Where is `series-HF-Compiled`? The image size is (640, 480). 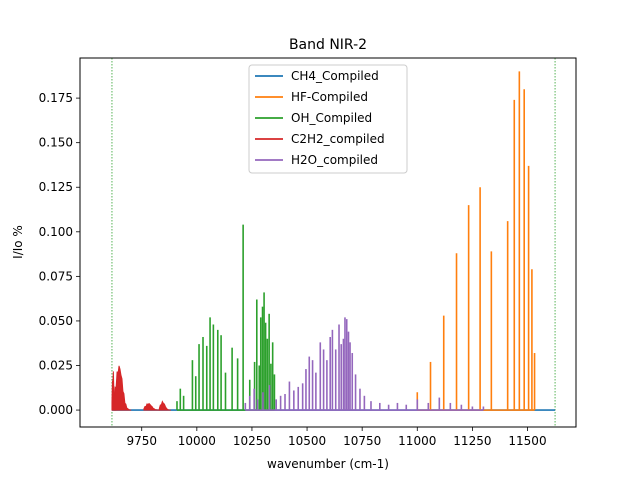
series-HF-Compiled is located at coordinates (476, 241).